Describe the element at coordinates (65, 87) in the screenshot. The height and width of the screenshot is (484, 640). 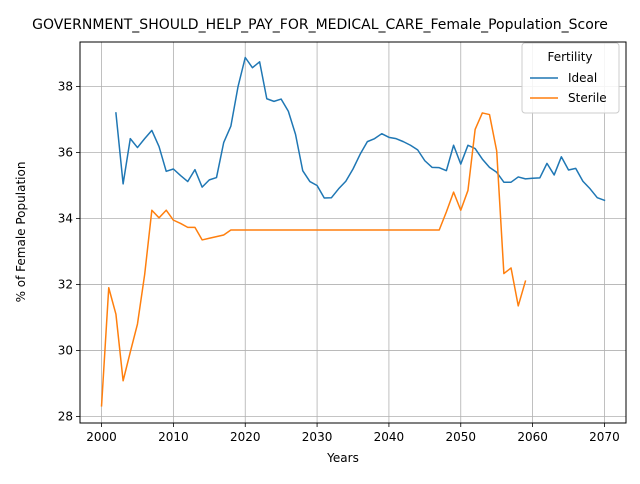
I see `y-tick-label: 38` at that location.